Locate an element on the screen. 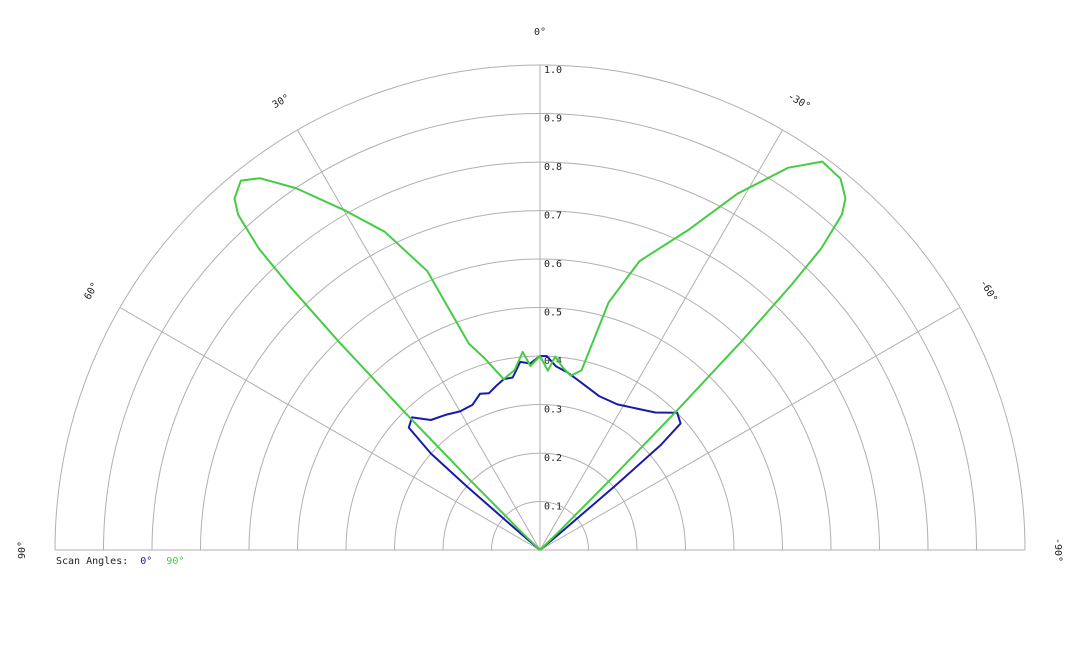  r-tick-label: 0.7 is located at coordinates (553, 216).